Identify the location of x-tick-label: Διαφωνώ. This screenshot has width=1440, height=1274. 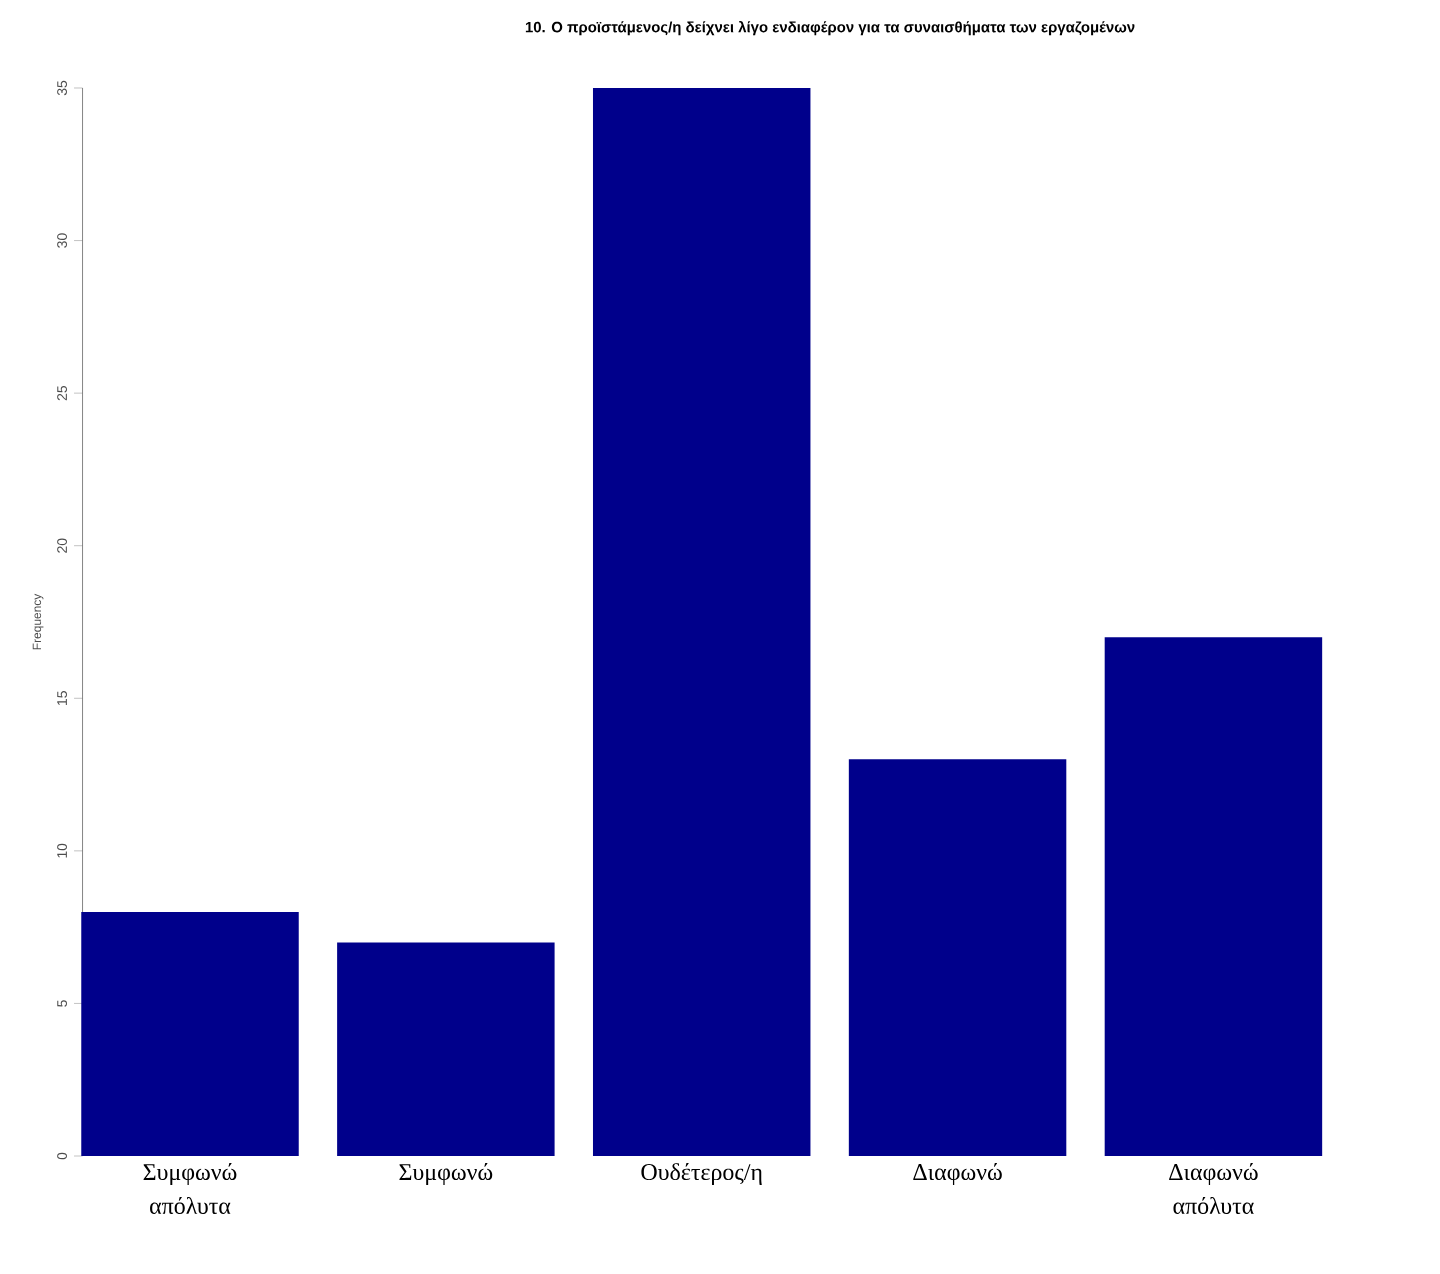
(957, 1174).